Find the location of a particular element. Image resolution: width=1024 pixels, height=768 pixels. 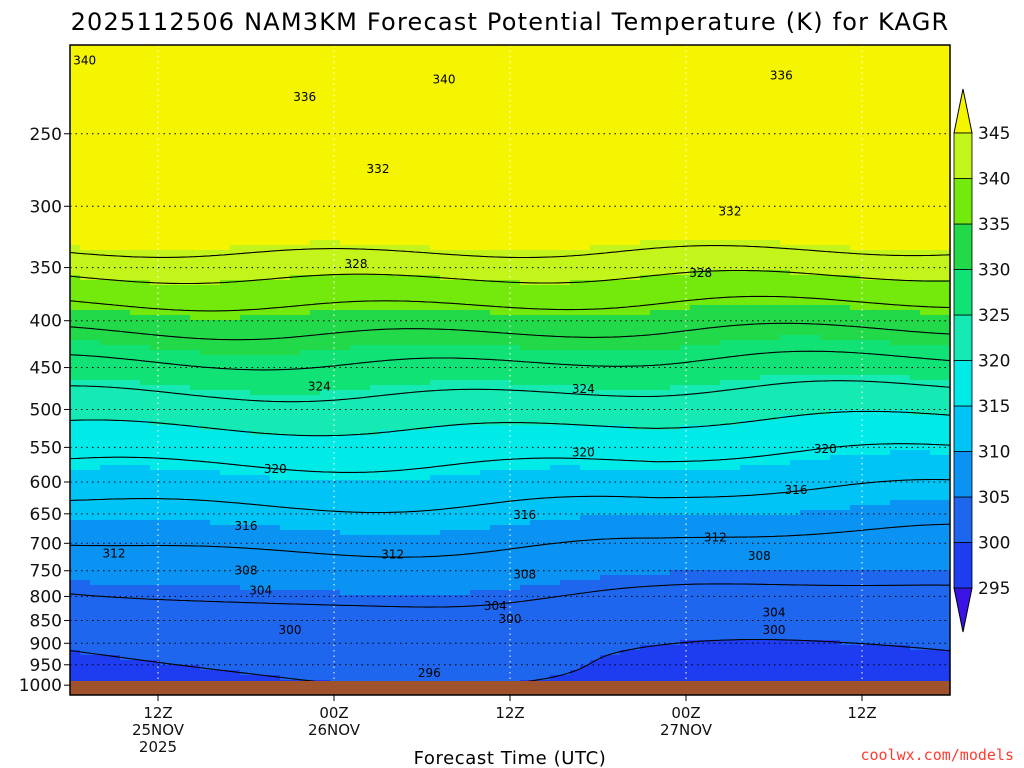

contour-label: 300 is located at coordinates (510, 619).